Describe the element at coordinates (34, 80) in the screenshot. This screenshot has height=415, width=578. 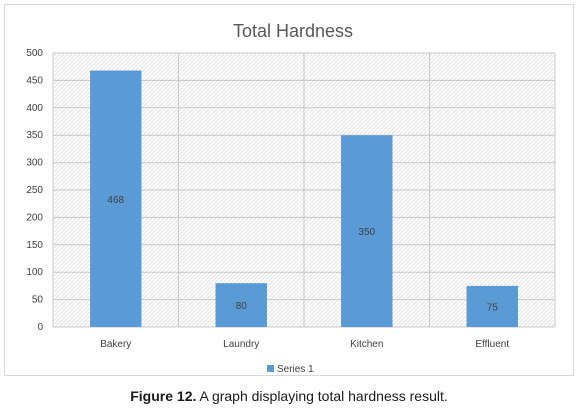
I see `y-tick-label: 450` at that location.